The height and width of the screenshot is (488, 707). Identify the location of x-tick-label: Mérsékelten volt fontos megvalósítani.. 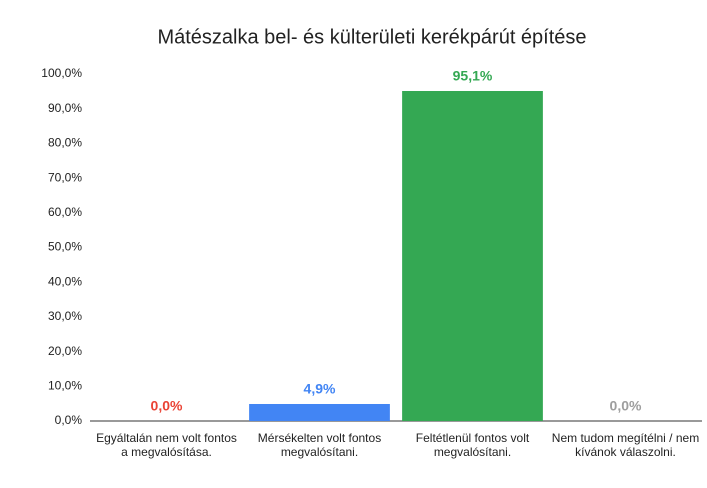
(319, 445).